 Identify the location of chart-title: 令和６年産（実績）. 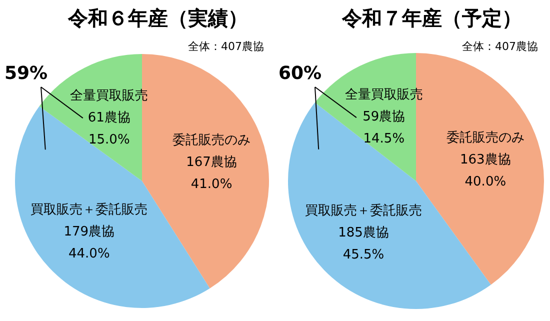
(157, 18).